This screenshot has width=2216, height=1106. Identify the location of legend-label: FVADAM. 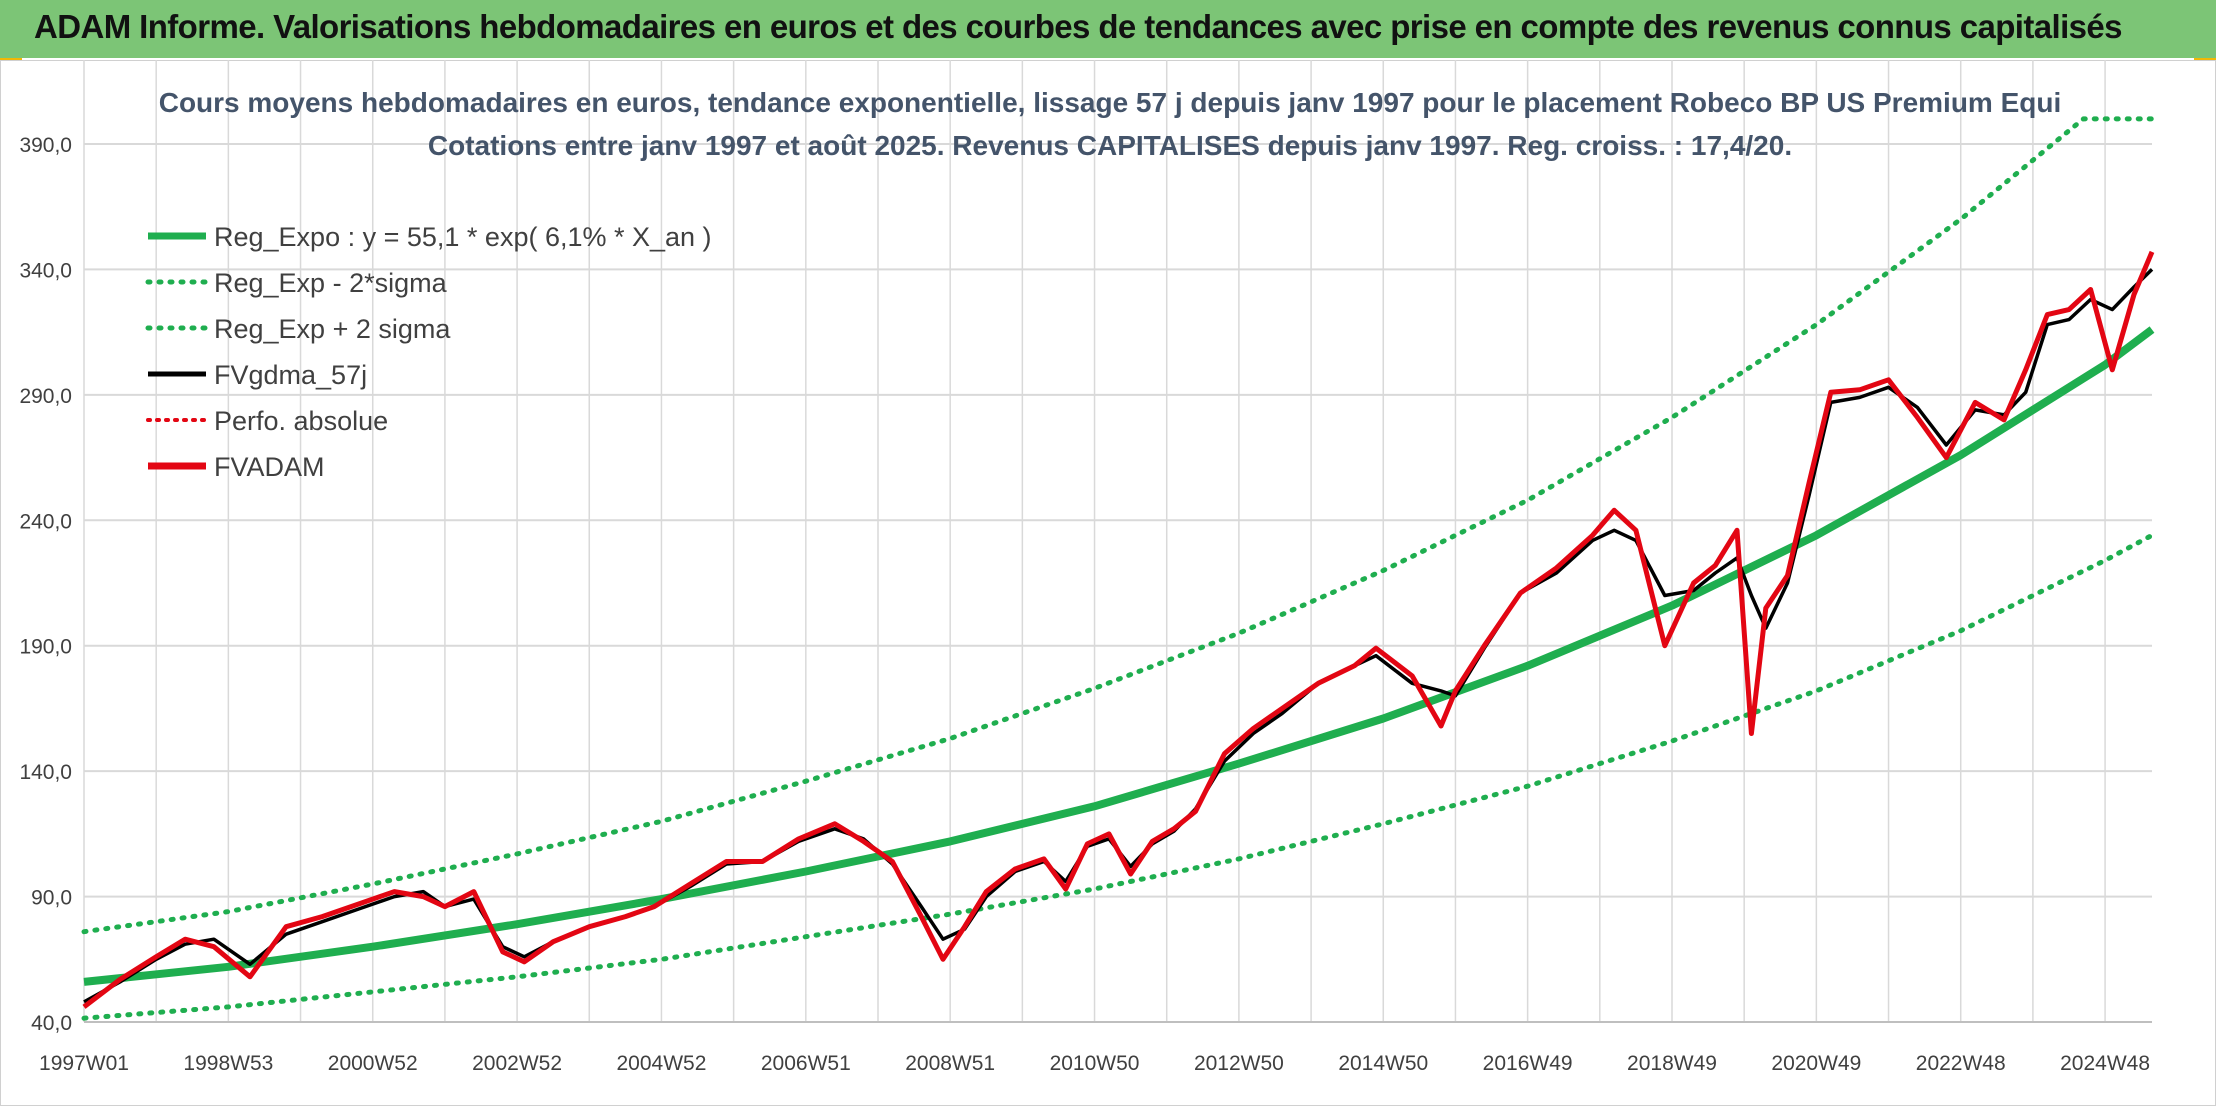
(269, 467).